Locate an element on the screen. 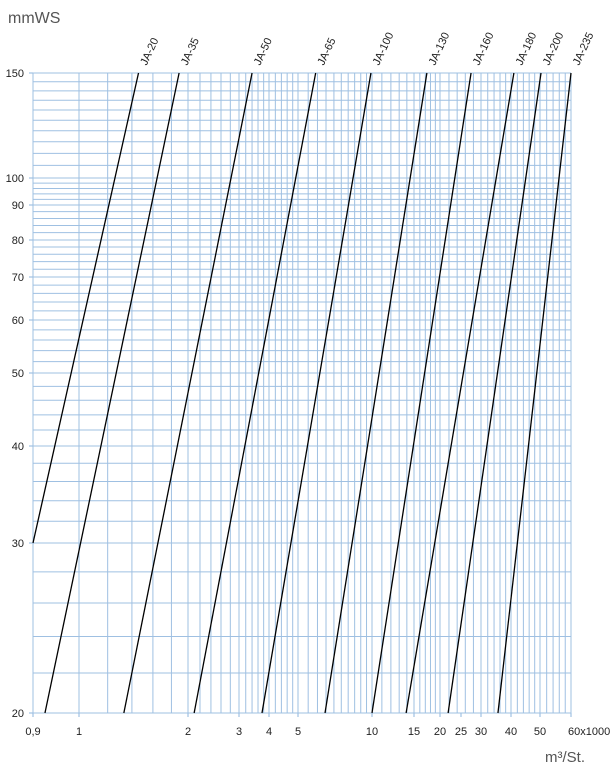 This screenshot has height=772, width=612. series-label: JA-100 is located at coordinates (384, 49).